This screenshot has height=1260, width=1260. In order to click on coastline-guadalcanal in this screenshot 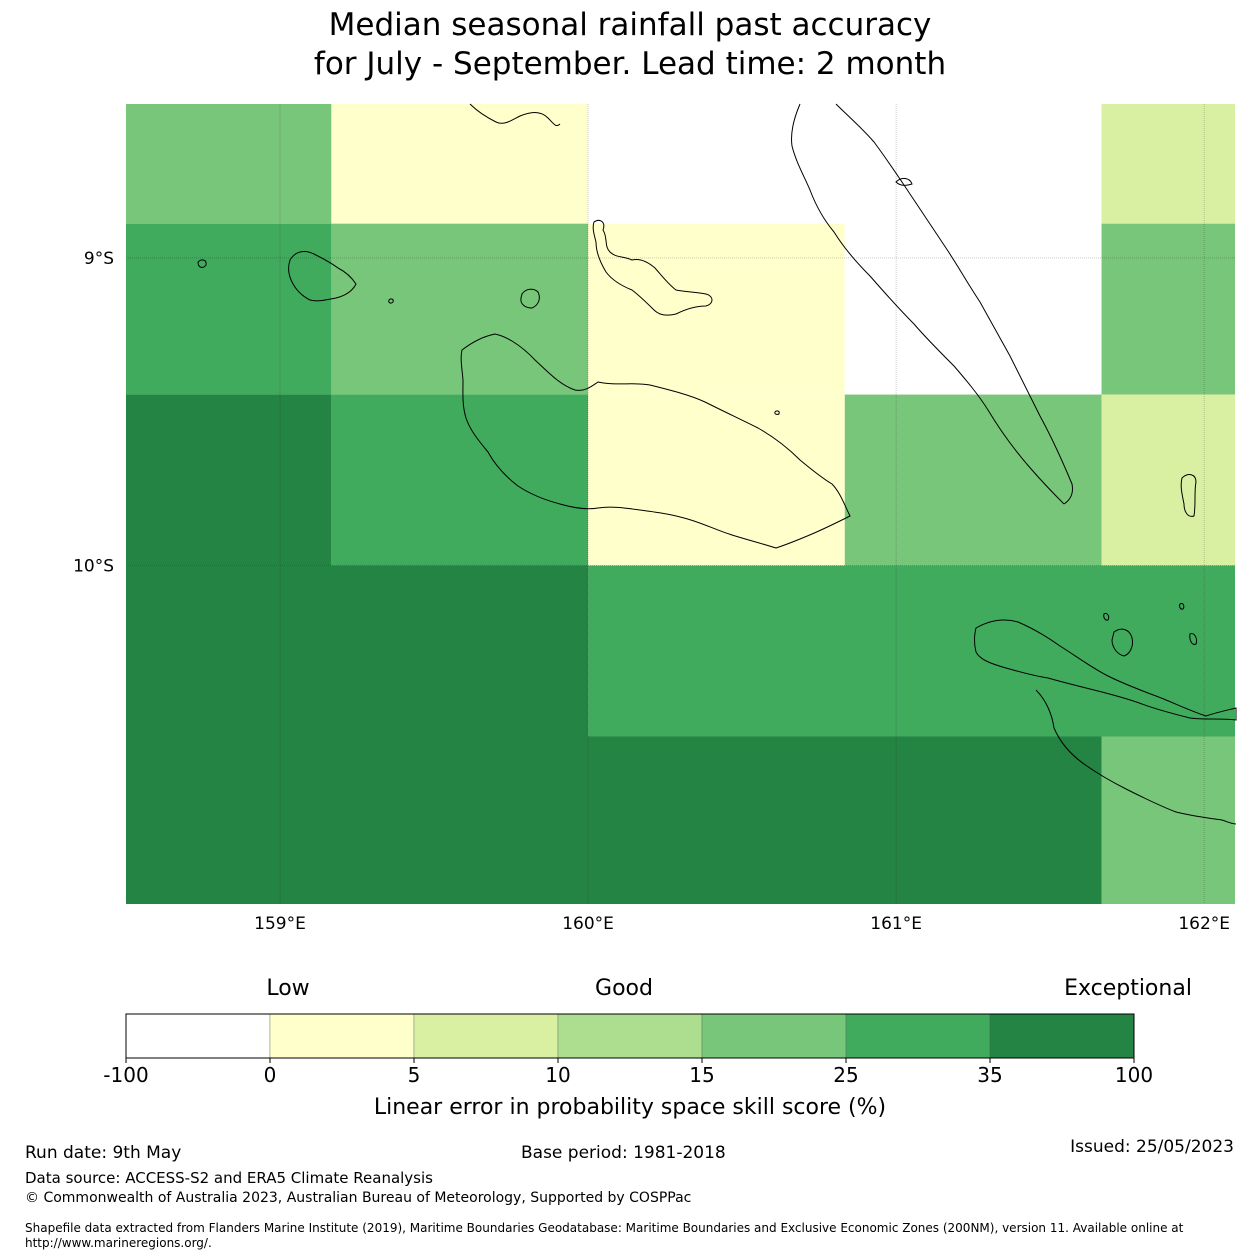, I will do `click(655, 441)`.